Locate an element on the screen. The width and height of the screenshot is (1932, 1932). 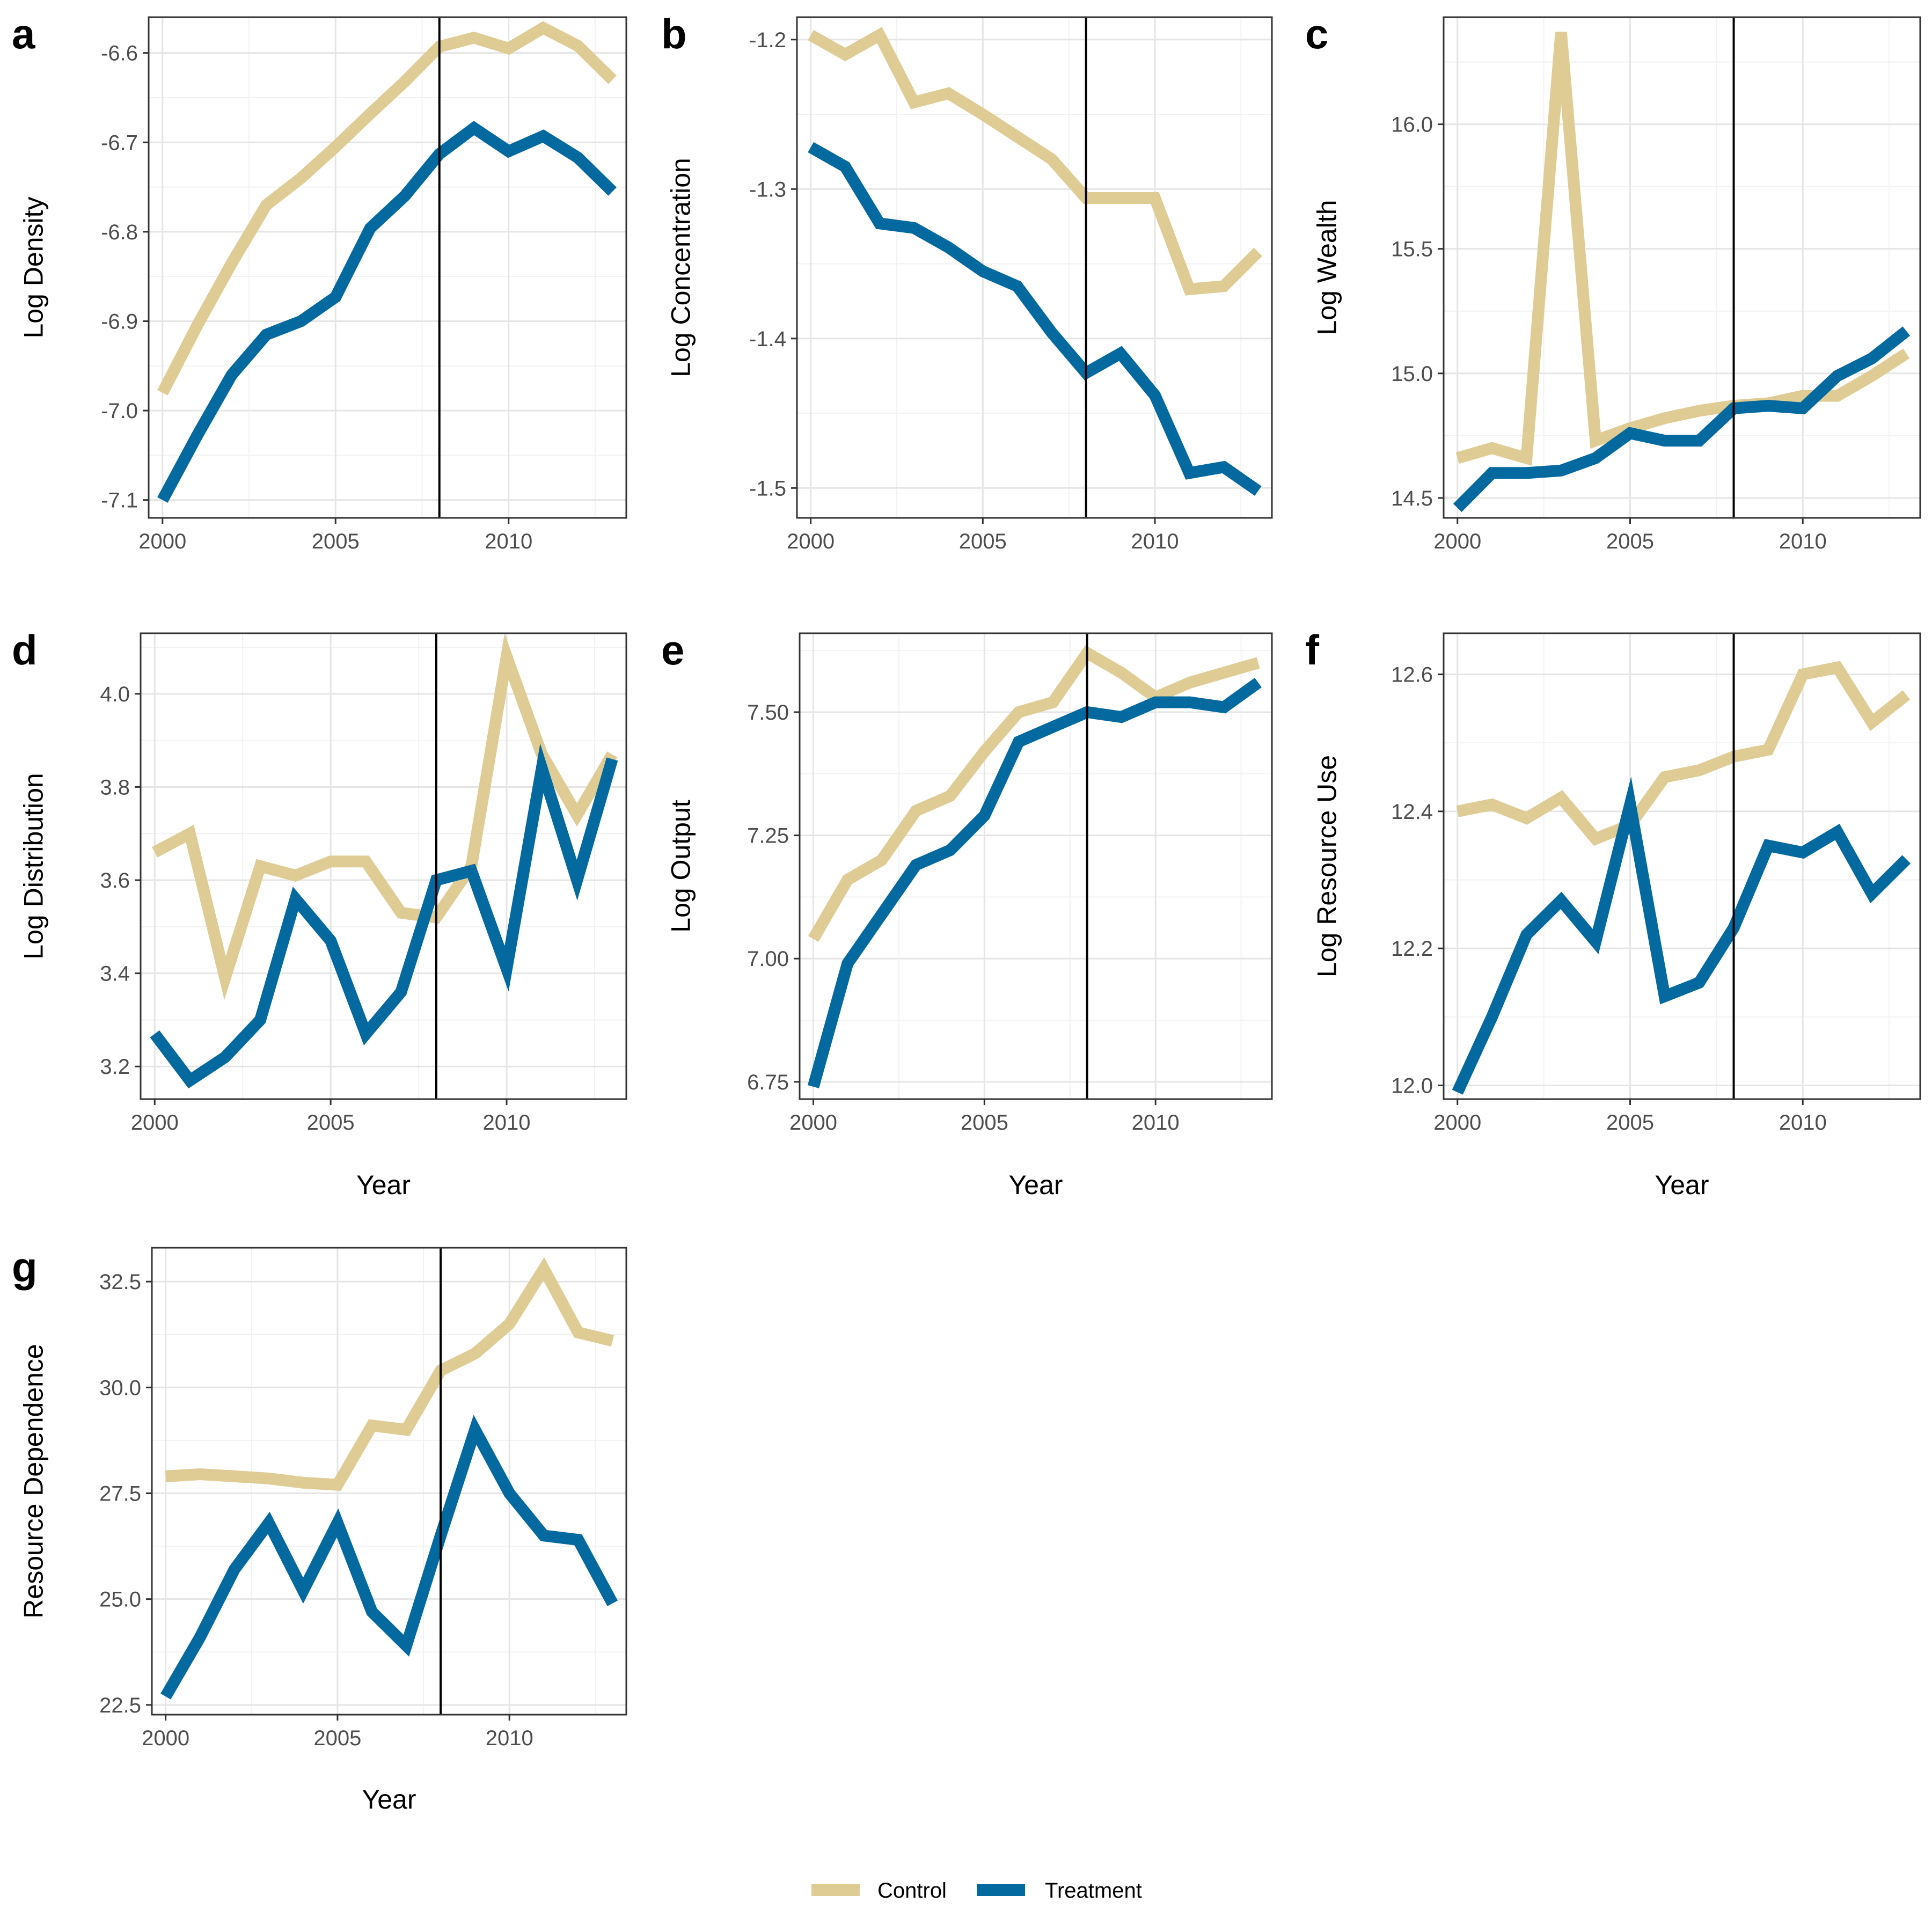
y-tick-label: 25.0 is located at coordinates (120, 1600).